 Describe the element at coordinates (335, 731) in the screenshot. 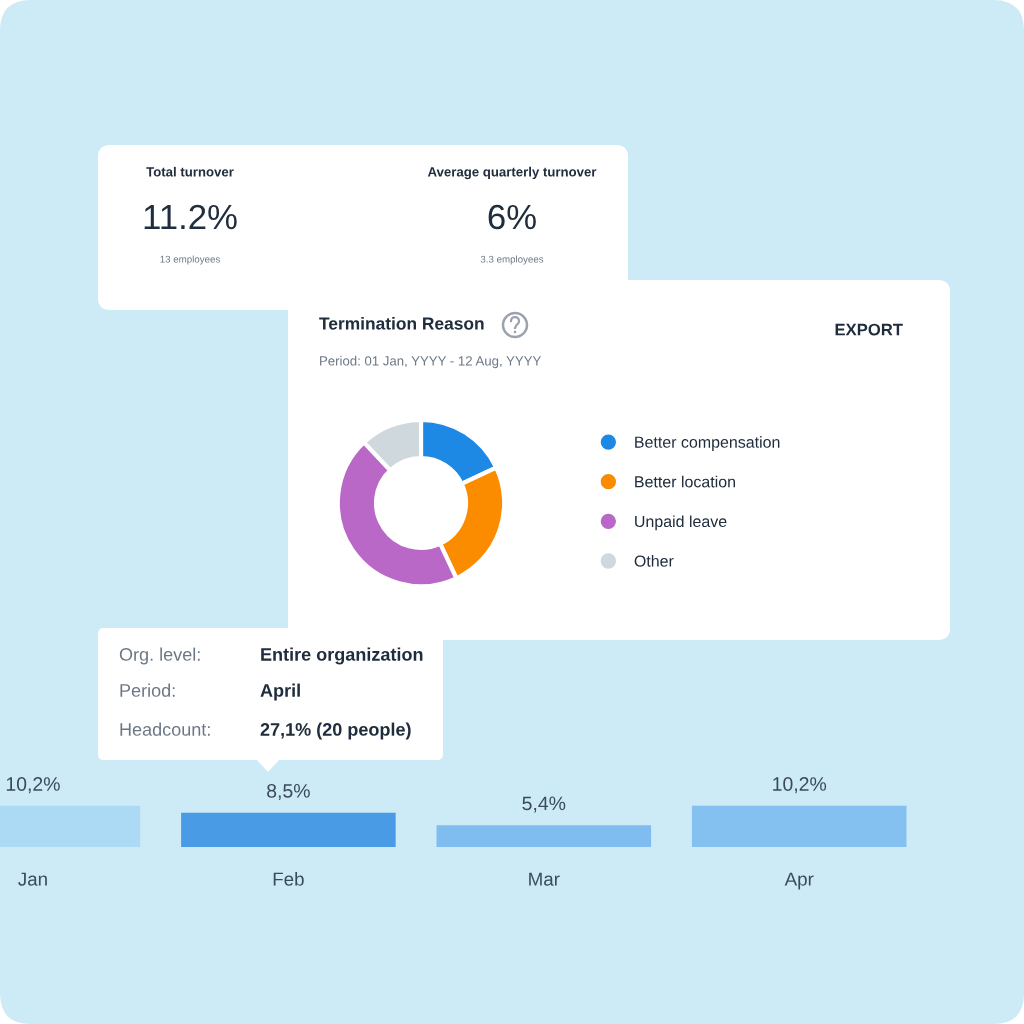

I see `text: 27,1% (20 people)` at that location.